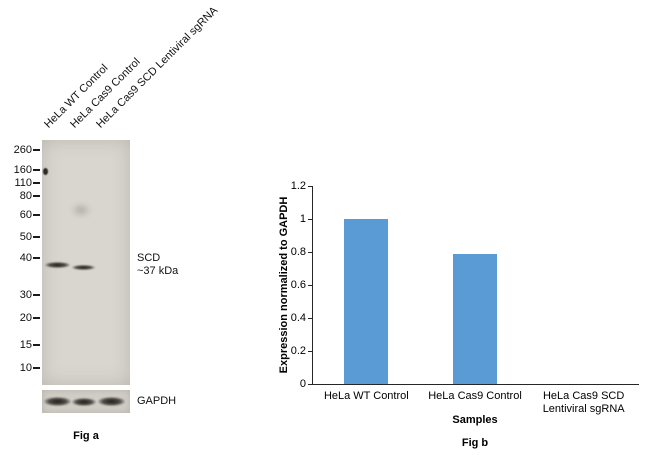 The width and height of the screenshot is (650, 455). What do you see at coordinates (475, 443) in the screenshot?
I see `fig-b-caption: Fig b` at bounding box center [475, 443].